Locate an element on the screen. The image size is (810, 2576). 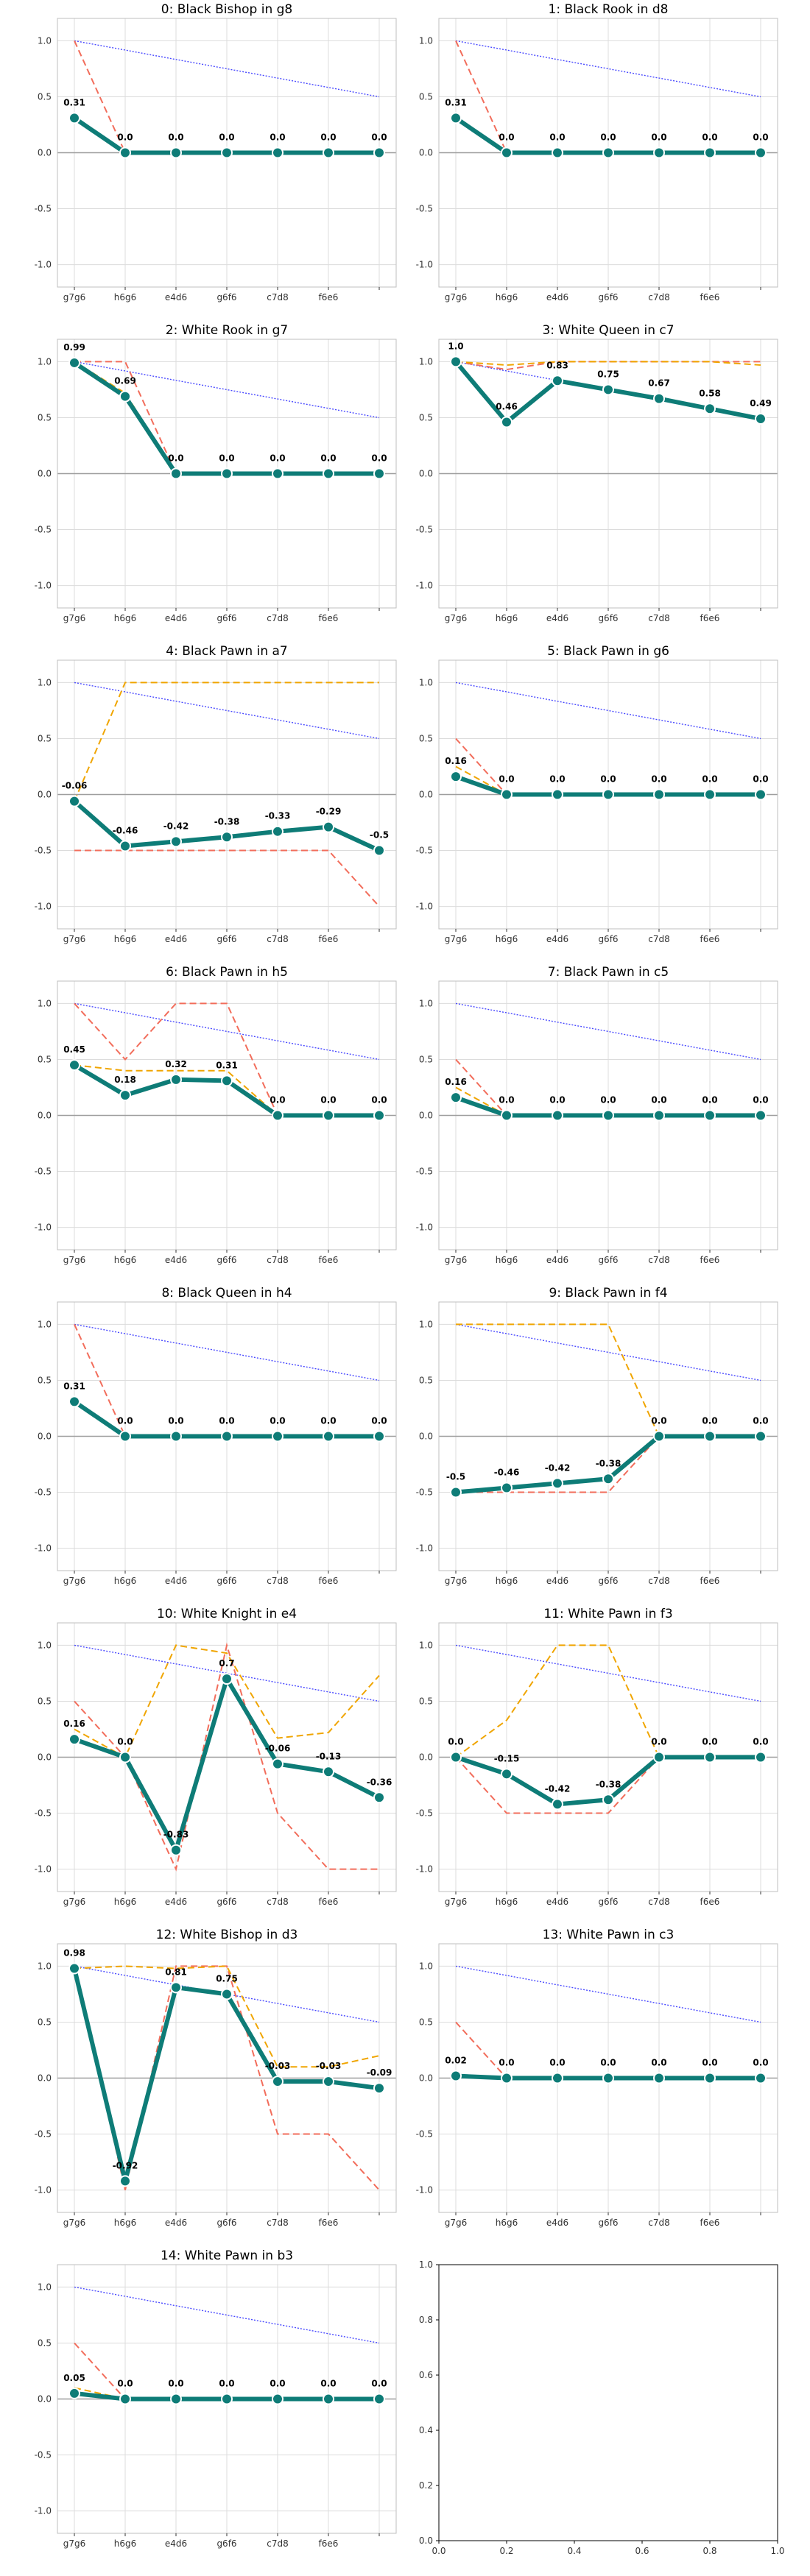
data-label: 0.45 is located at coordinates (74, 1049).